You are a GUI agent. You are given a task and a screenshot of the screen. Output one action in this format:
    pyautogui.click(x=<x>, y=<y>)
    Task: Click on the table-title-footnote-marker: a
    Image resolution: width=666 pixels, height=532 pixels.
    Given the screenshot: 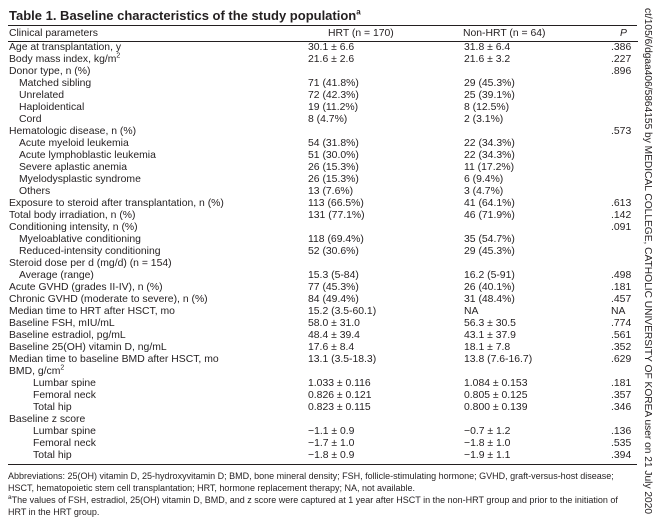 What is the action you would take?
    pyautogui.click(x=358, y=12)
    